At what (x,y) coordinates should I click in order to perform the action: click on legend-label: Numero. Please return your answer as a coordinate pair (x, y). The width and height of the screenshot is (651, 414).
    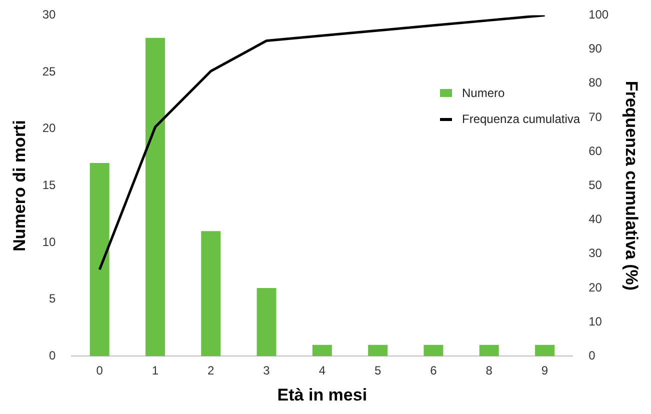
    Looking at the image, I should click on (483, 93).